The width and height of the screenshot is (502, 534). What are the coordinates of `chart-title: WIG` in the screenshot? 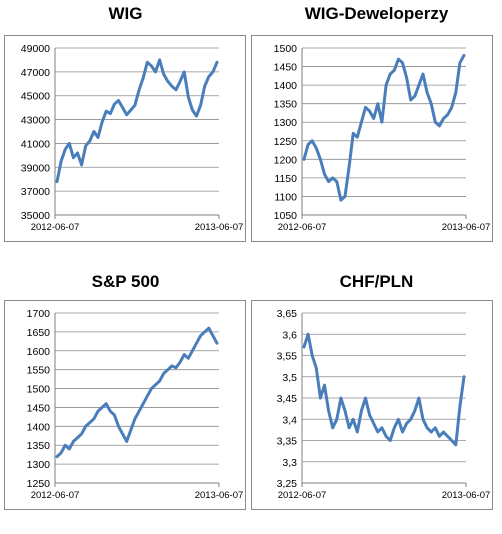 It's located at (125, 13).